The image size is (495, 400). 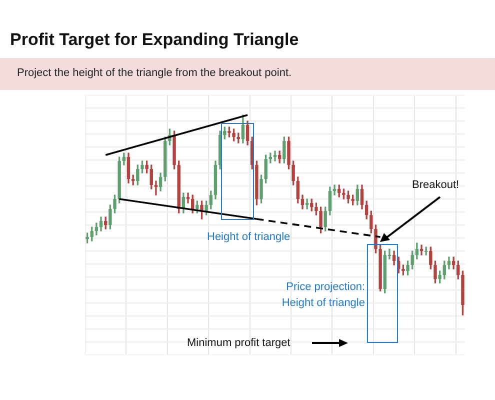 What do you see at coordinates (154, 73) in the screenshot?
I see `chart-subtitle: Project the height of the triangle from the breakout point.` at bounding box center [154, 73].